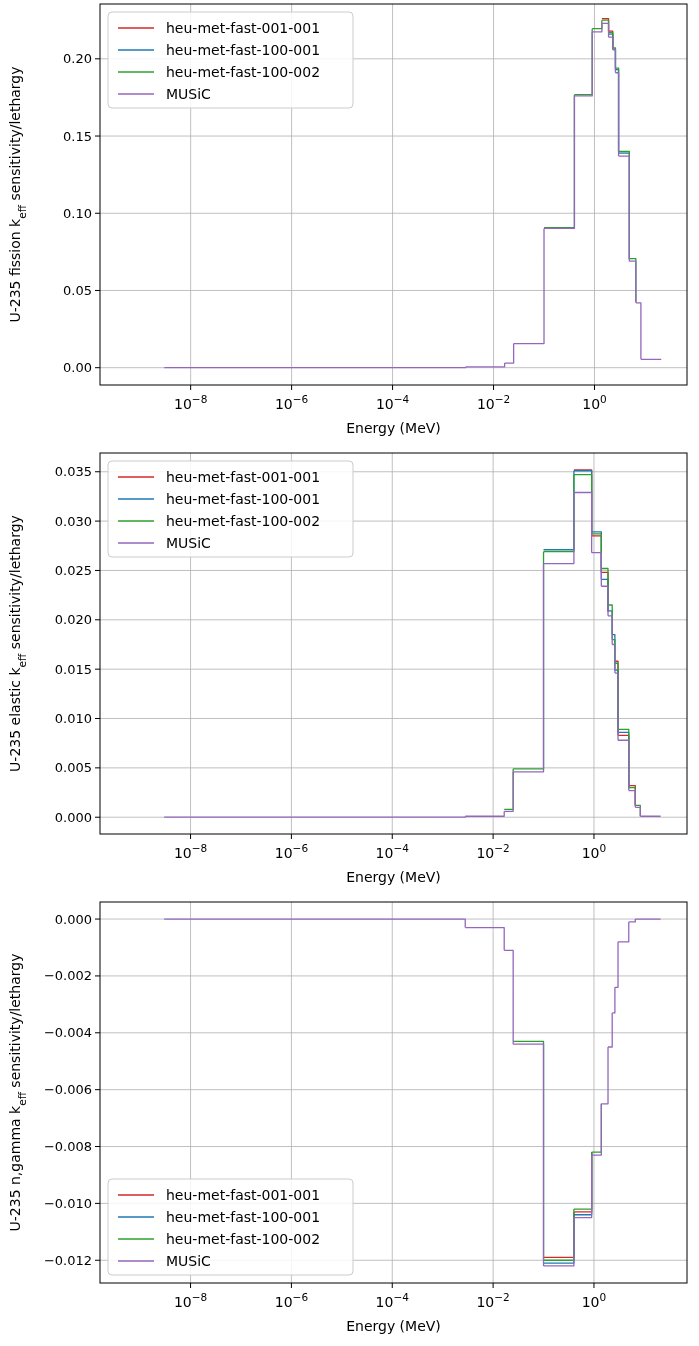  Describe the element at coordinates (77, 136) in the screenshot. I see `y-tick-label: 0.15` at that location.